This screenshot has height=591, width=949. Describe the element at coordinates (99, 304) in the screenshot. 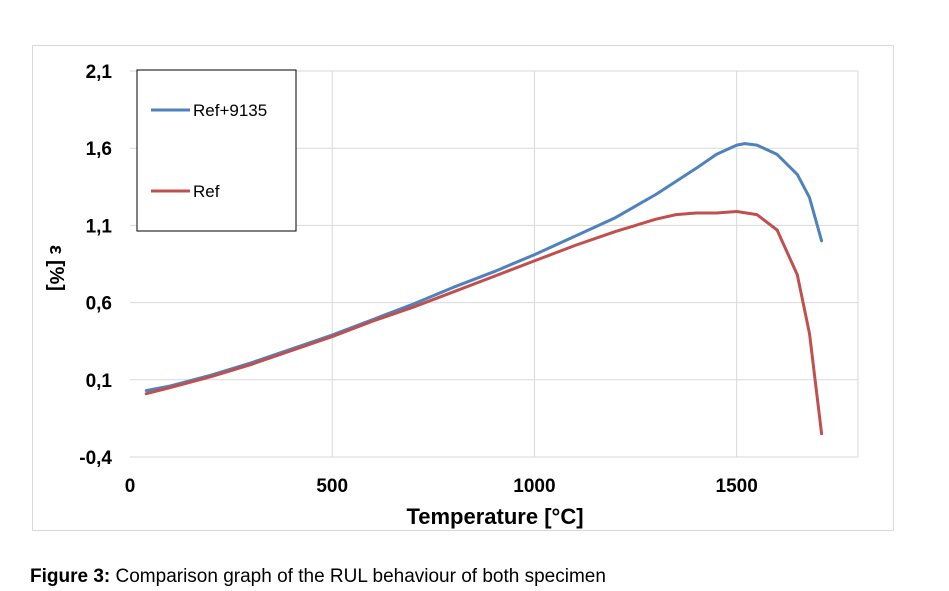

I see `y-tick-label: 0,6` at that location.